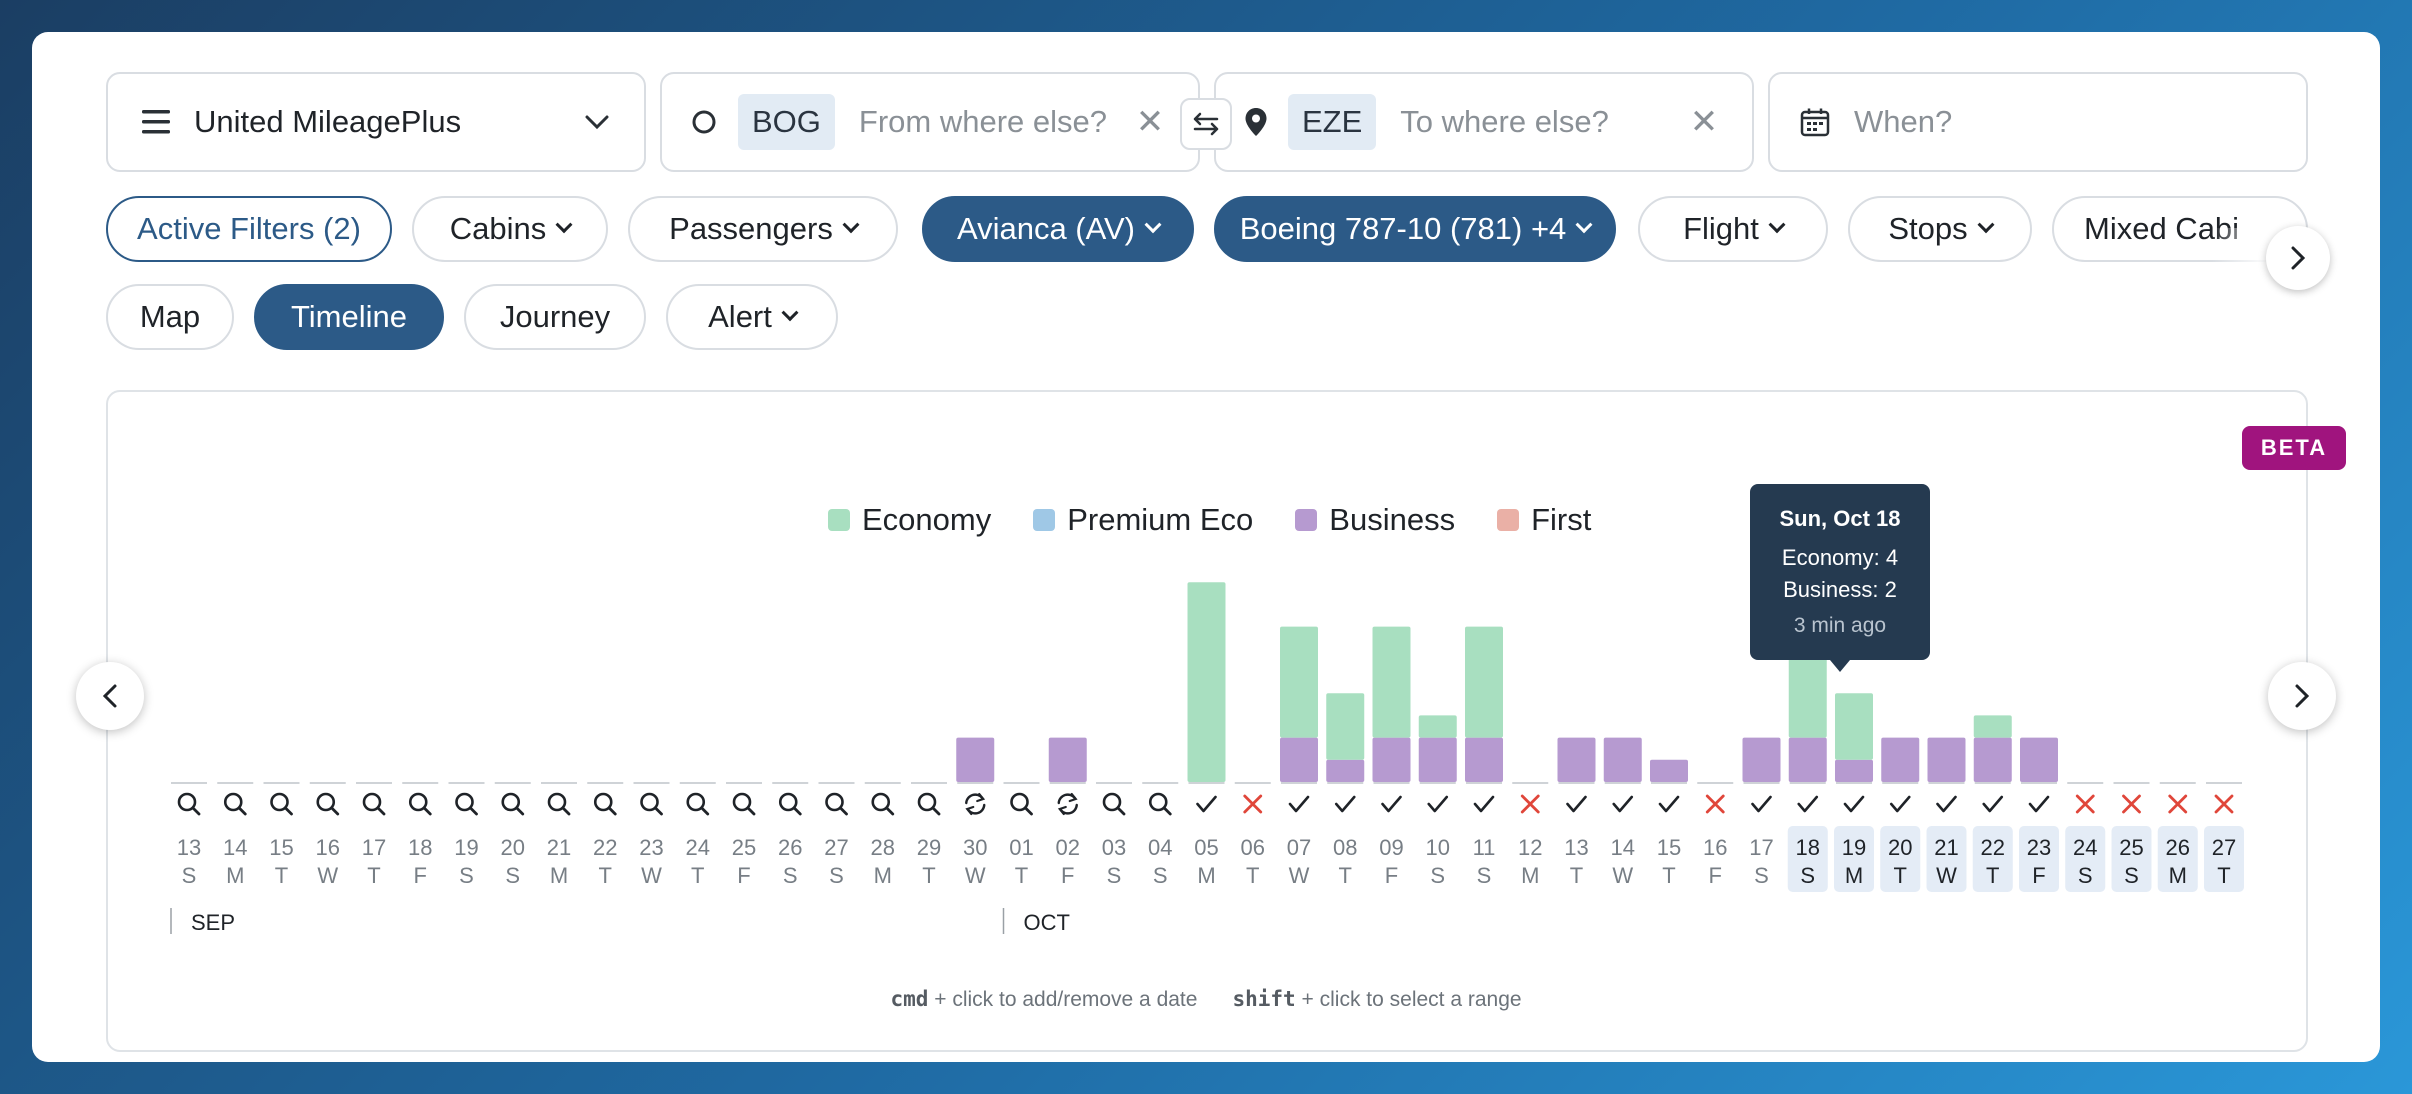 Image resolution: width=2412 pixels, height=1094 pixels. What do you see at coordinates (1058, 229) in the screenshot?
I see `filter-airline: Avianca (AV)` at bounding box center [1058, 229].